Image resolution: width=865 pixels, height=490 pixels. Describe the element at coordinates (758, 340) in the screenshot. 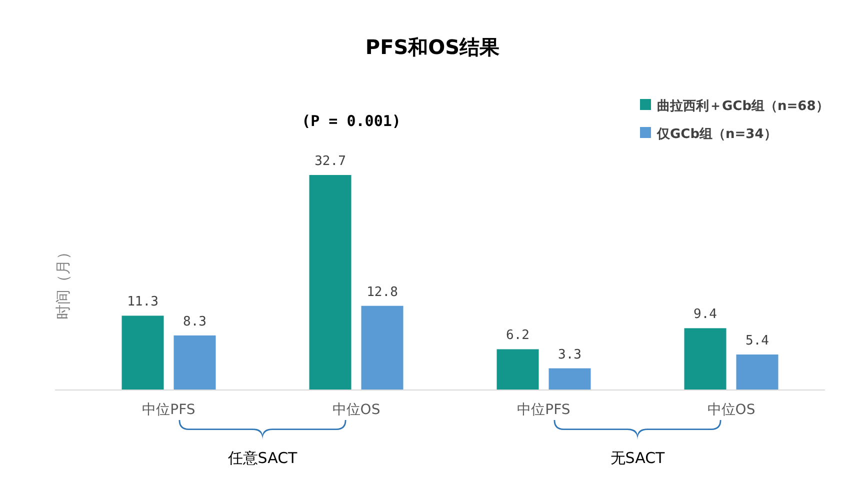

I see `data-label: 5.4` at that location.